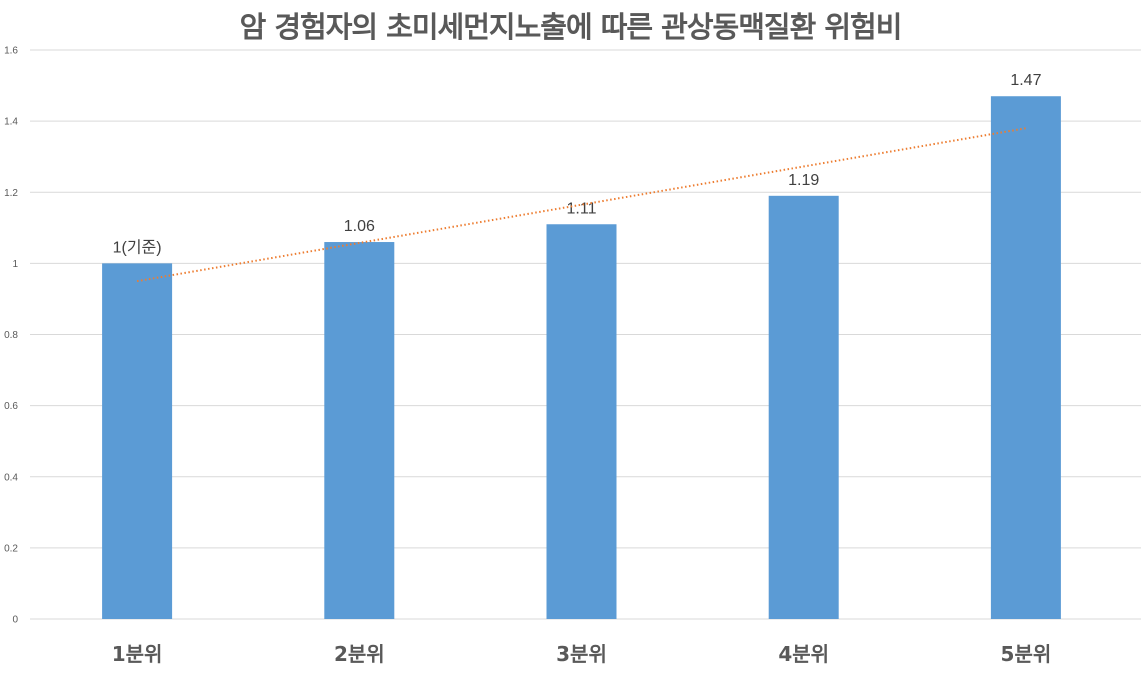 Image resolution: width=1141 pixels, height=680 pixels. What do you see at coordinates (359, 654) in the screenshot?
I see `x-tick-label: 2분위` at bounding box center [359, 654].